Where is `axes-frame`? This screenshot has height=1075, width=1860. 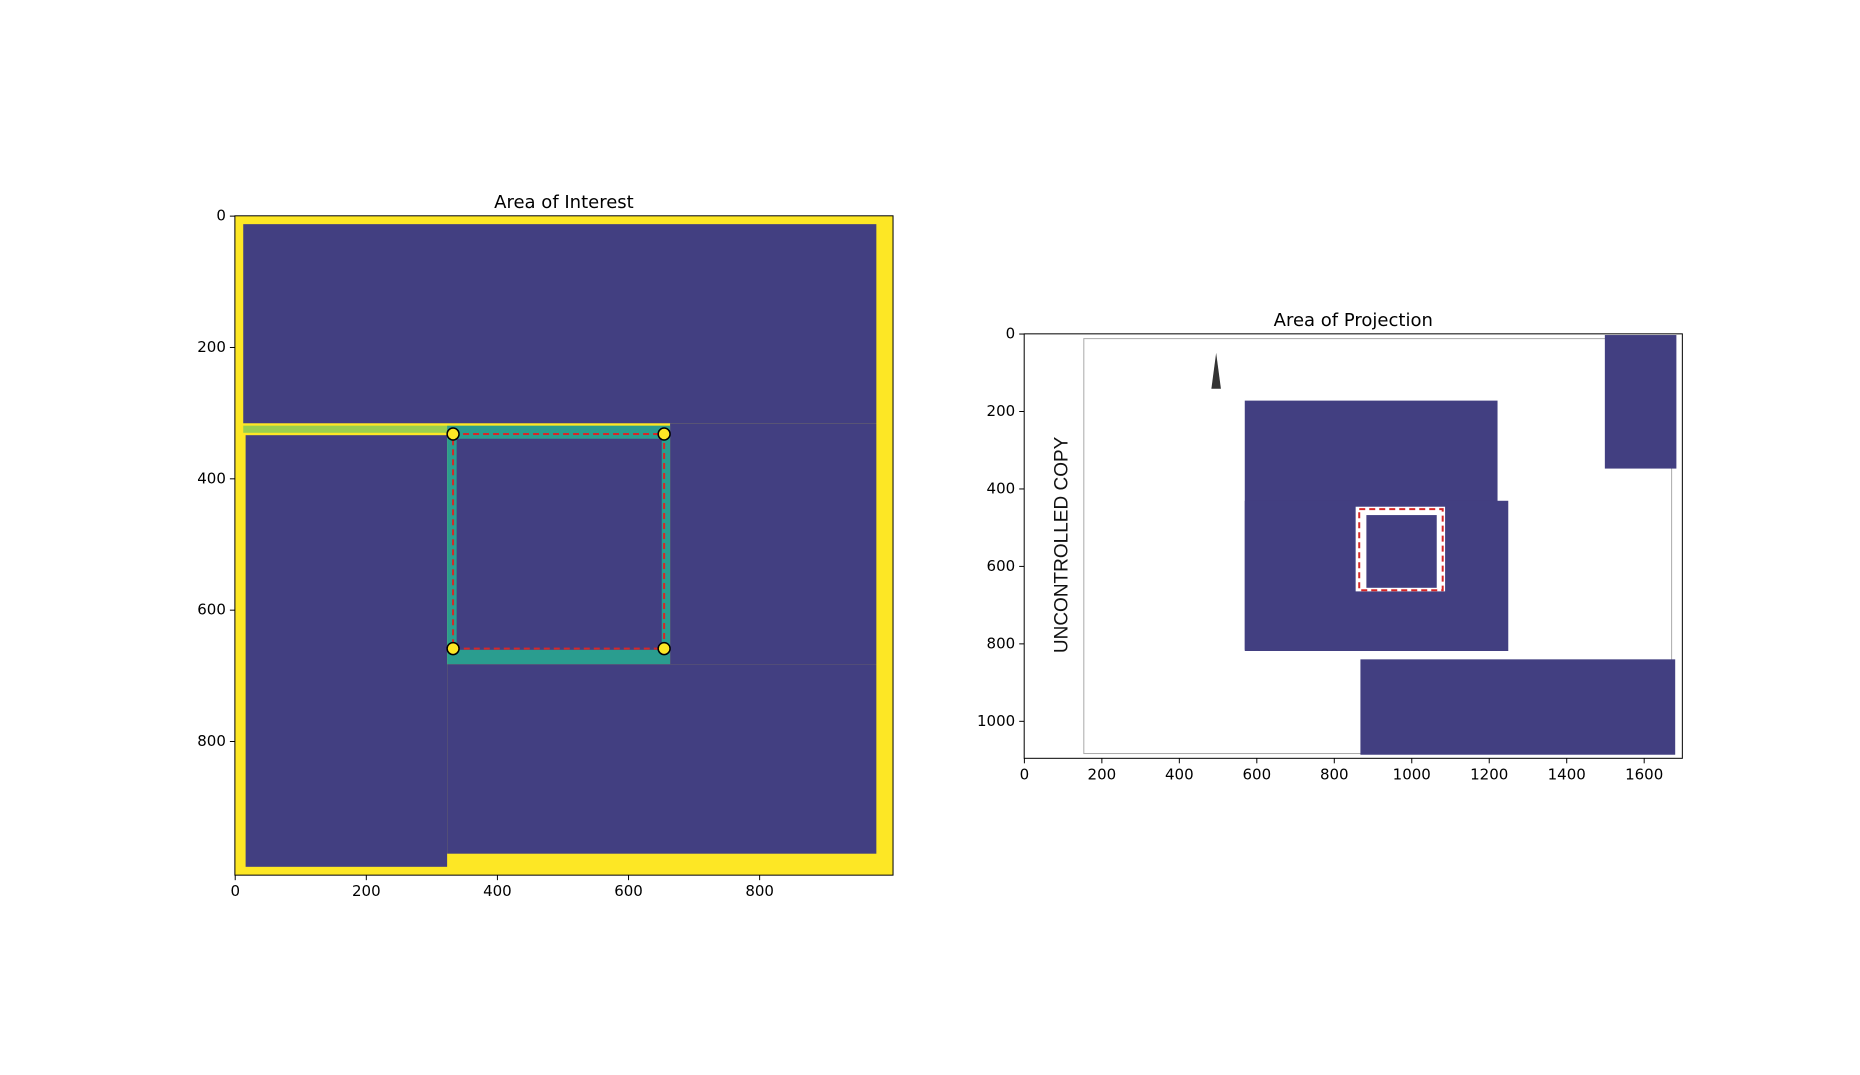 axes-frame is located at coordinates (1353, 546).